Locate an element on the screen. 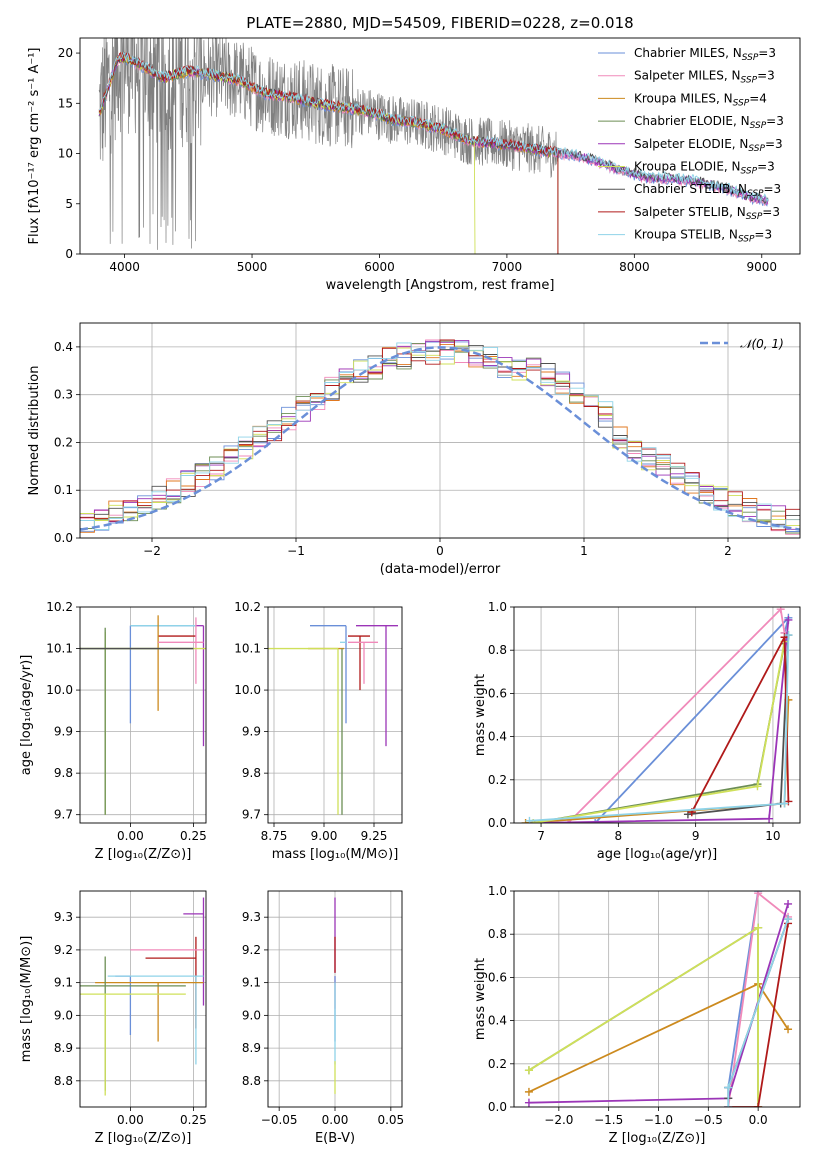  y-tick-label: 0.3 is located at coordinates (63, 395).